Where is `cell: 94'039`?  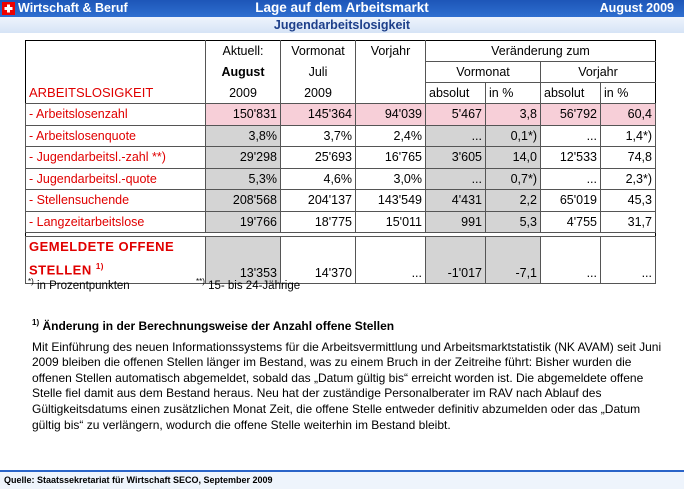 cell: 94'039 is located at coordinates (390, 114).